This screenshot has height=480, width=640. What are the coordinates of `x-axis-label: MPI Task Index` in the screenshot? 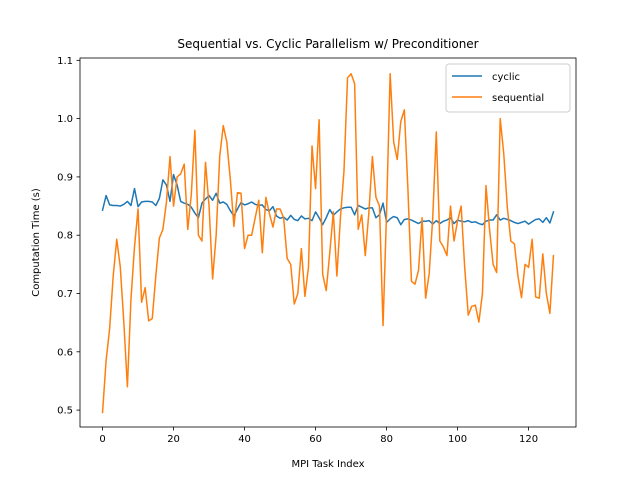 It's located at (327, 464).